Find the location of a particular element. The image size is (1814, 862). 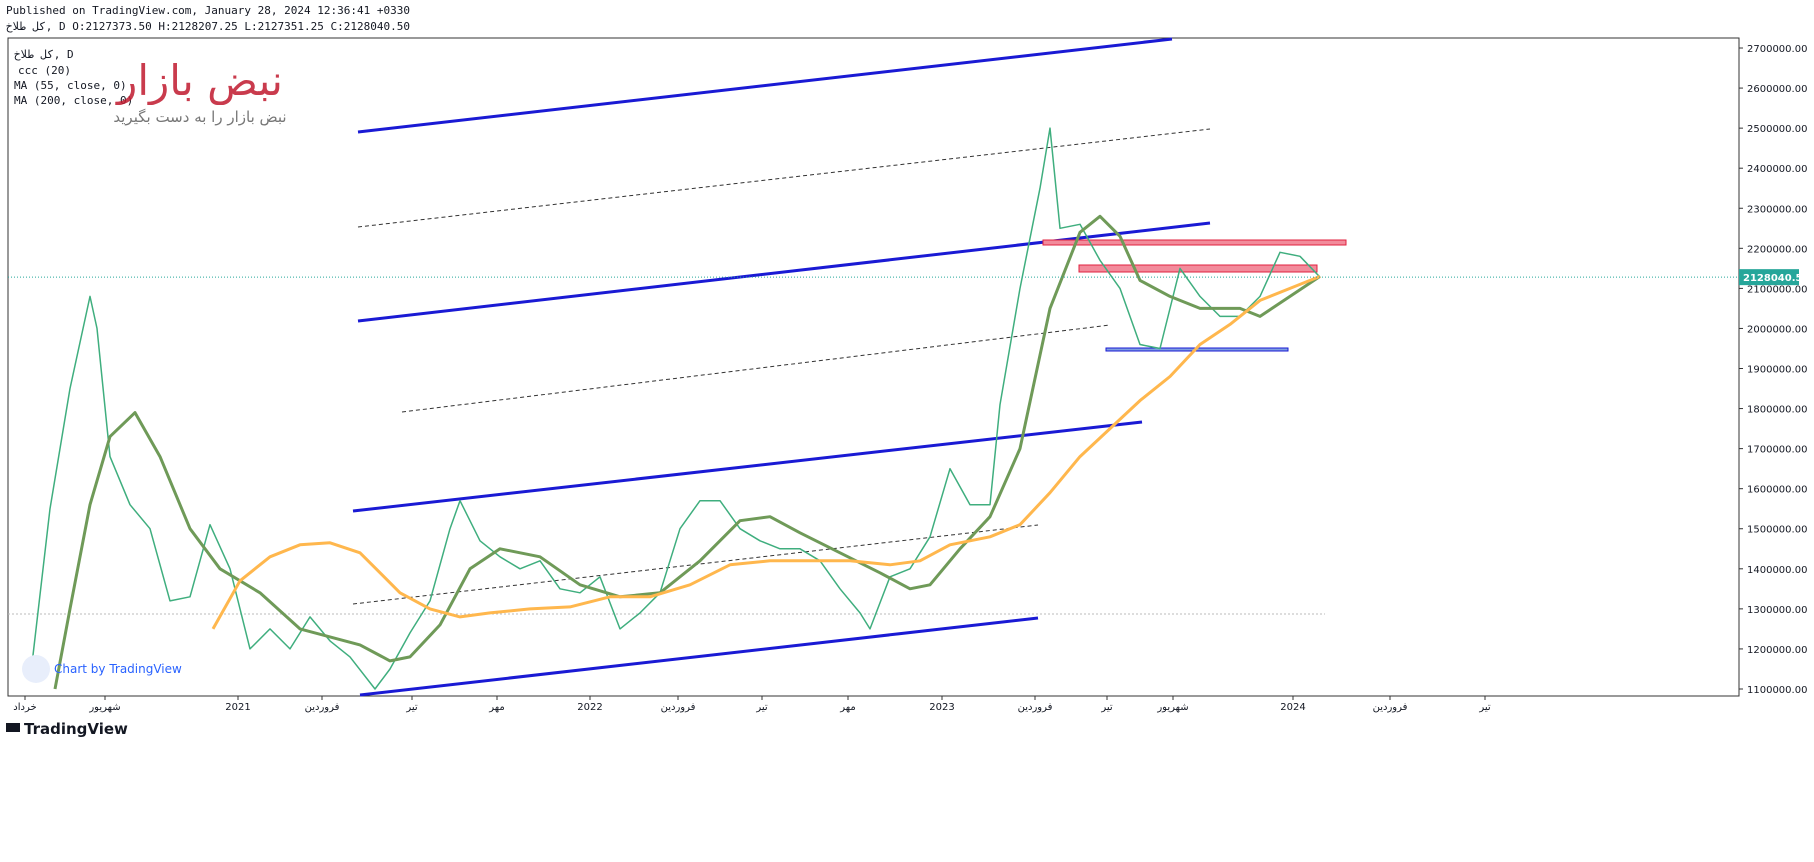

x-tick-label: 2024 is located at coordinates (1292, 707).